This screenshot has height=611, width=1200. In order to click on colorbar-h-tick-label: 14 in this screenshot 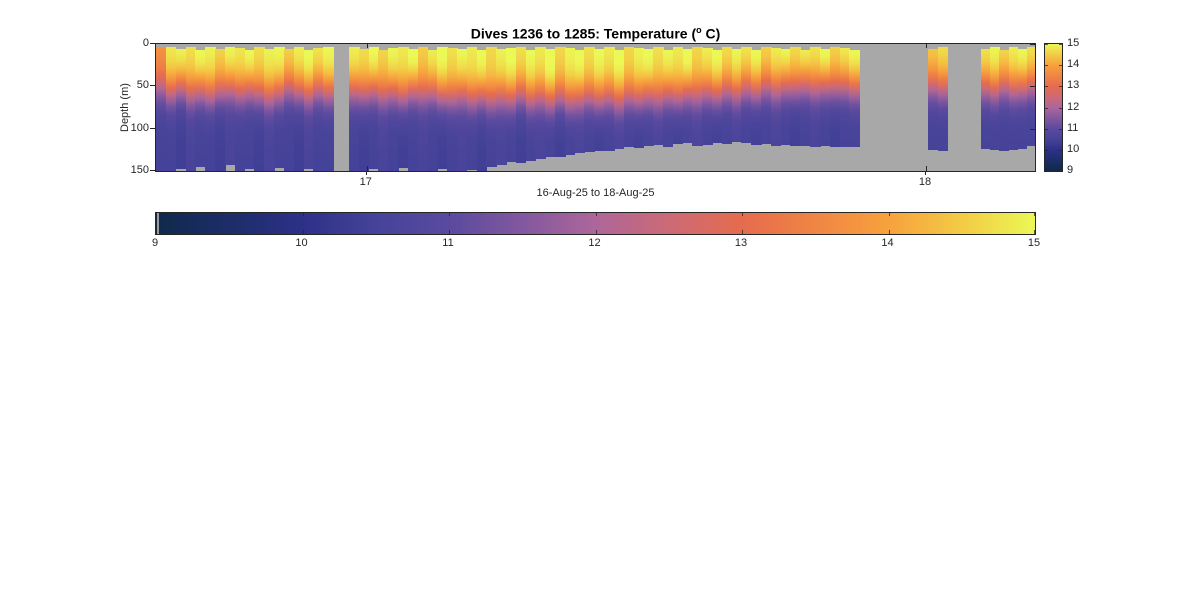, I will do `click(887, 243)`.